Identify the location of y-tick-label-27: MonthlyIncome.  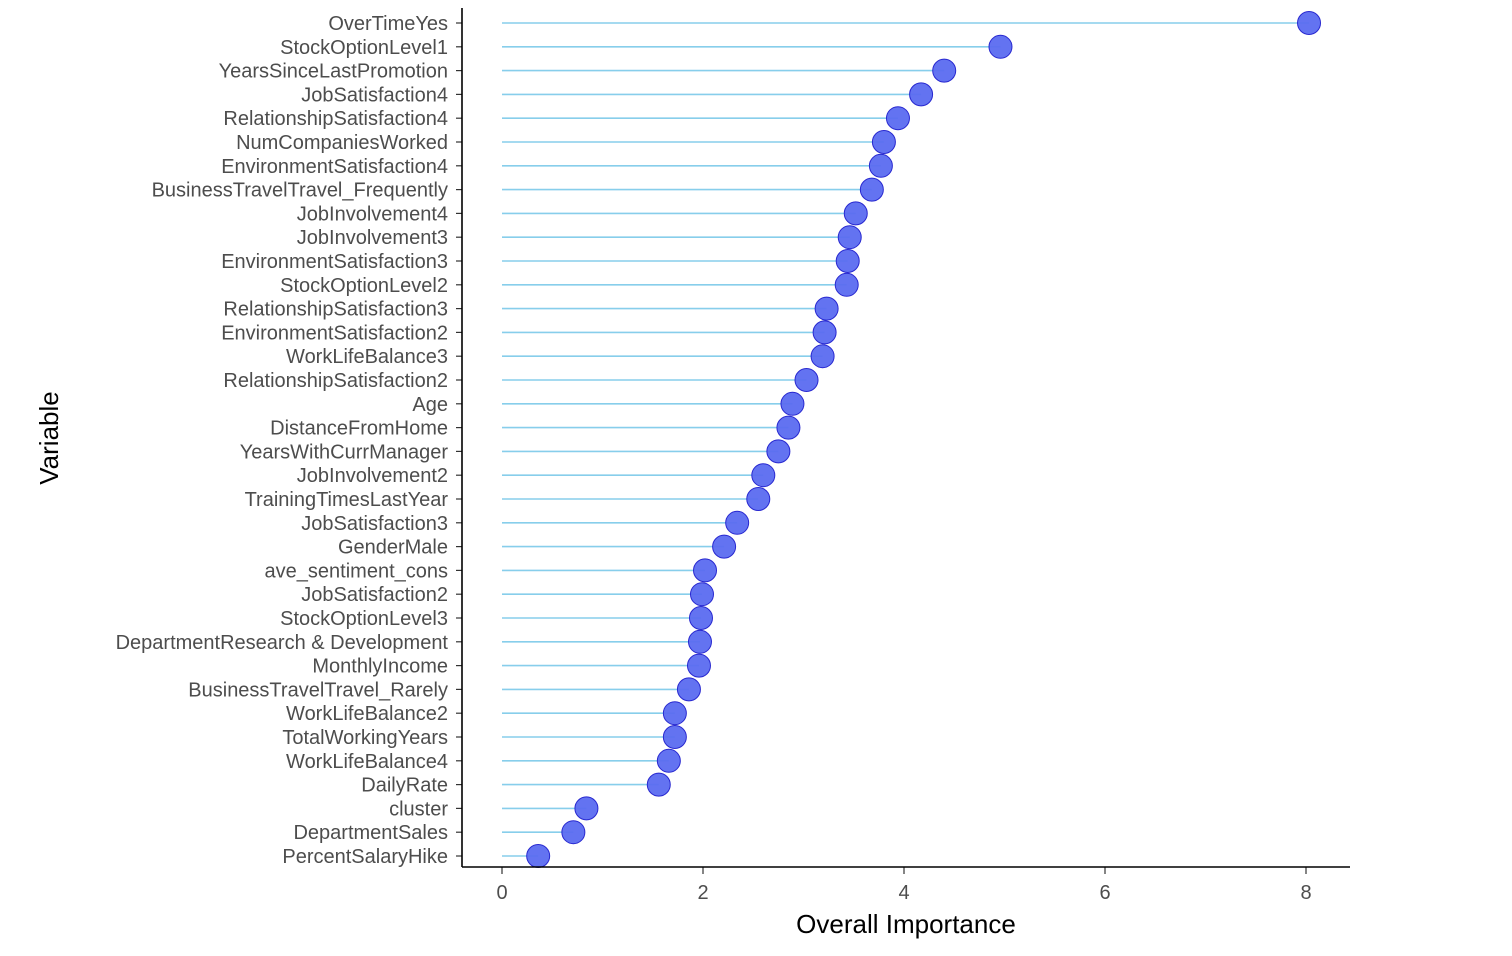
(380, 667).